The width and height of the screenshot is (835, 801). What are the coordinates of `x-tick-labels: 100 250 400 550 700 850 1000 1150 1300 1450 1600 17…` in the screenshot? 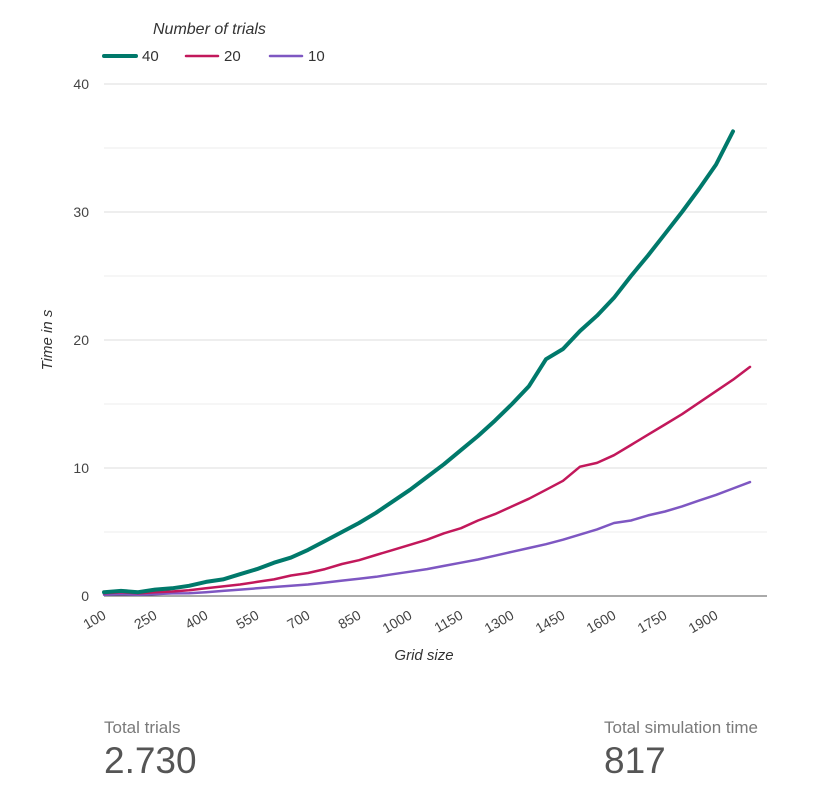 It's located at (400, 622).